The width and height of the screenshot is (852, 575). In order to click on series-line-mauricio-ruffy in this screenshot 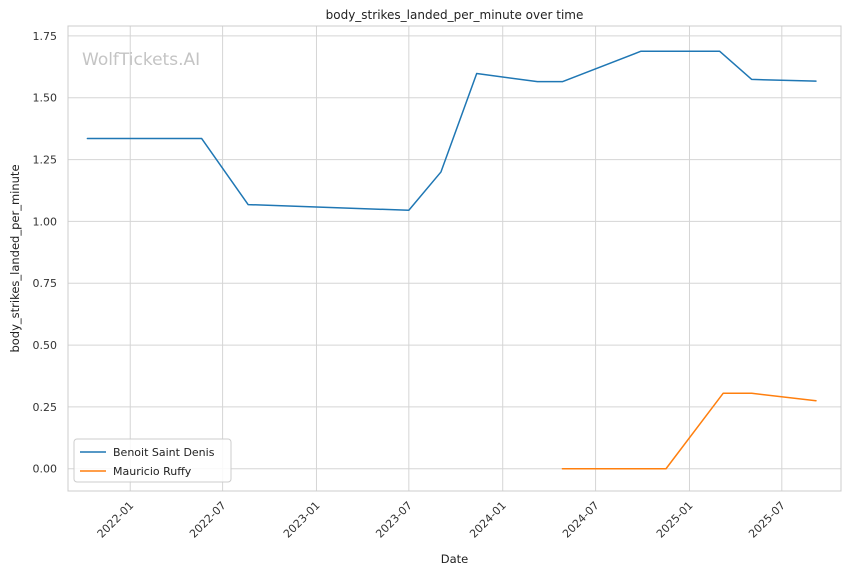, I will do `click(689, 431)`.